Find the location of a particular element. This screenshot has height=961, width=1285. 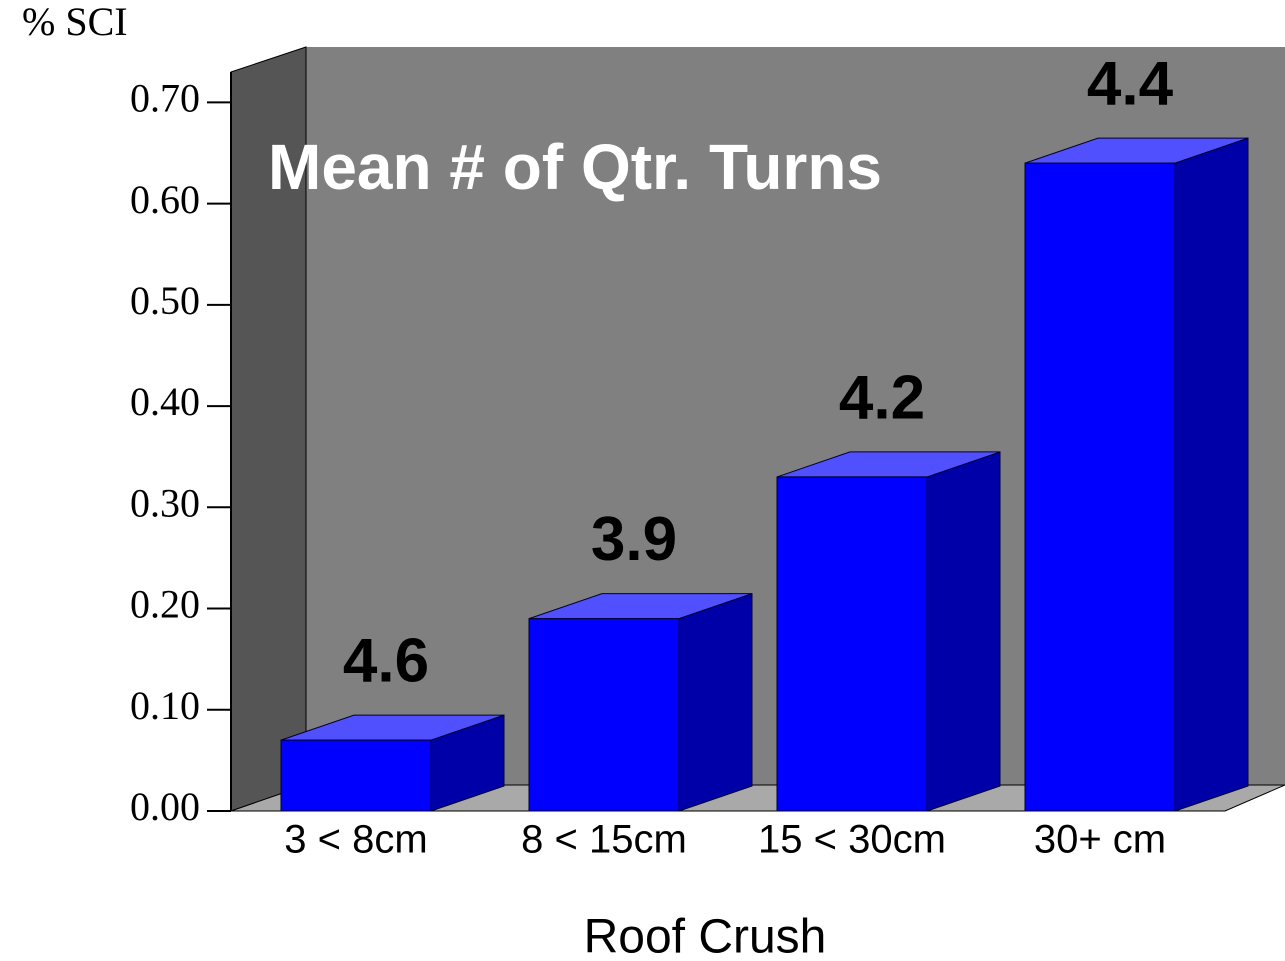

x-tick-label: 30+ cm is located at coordinates (1100, 840).